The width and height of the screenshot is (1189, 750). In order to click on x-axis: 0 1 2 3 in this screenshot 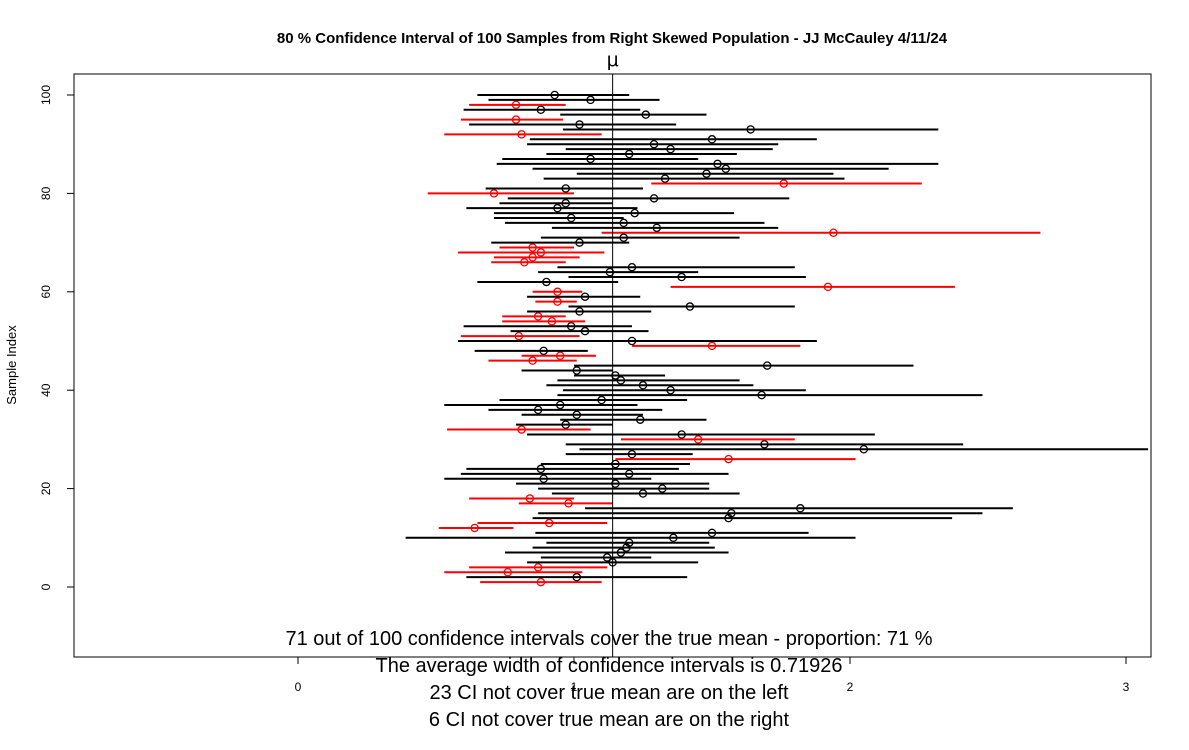, I will do `click(712, 675)`.